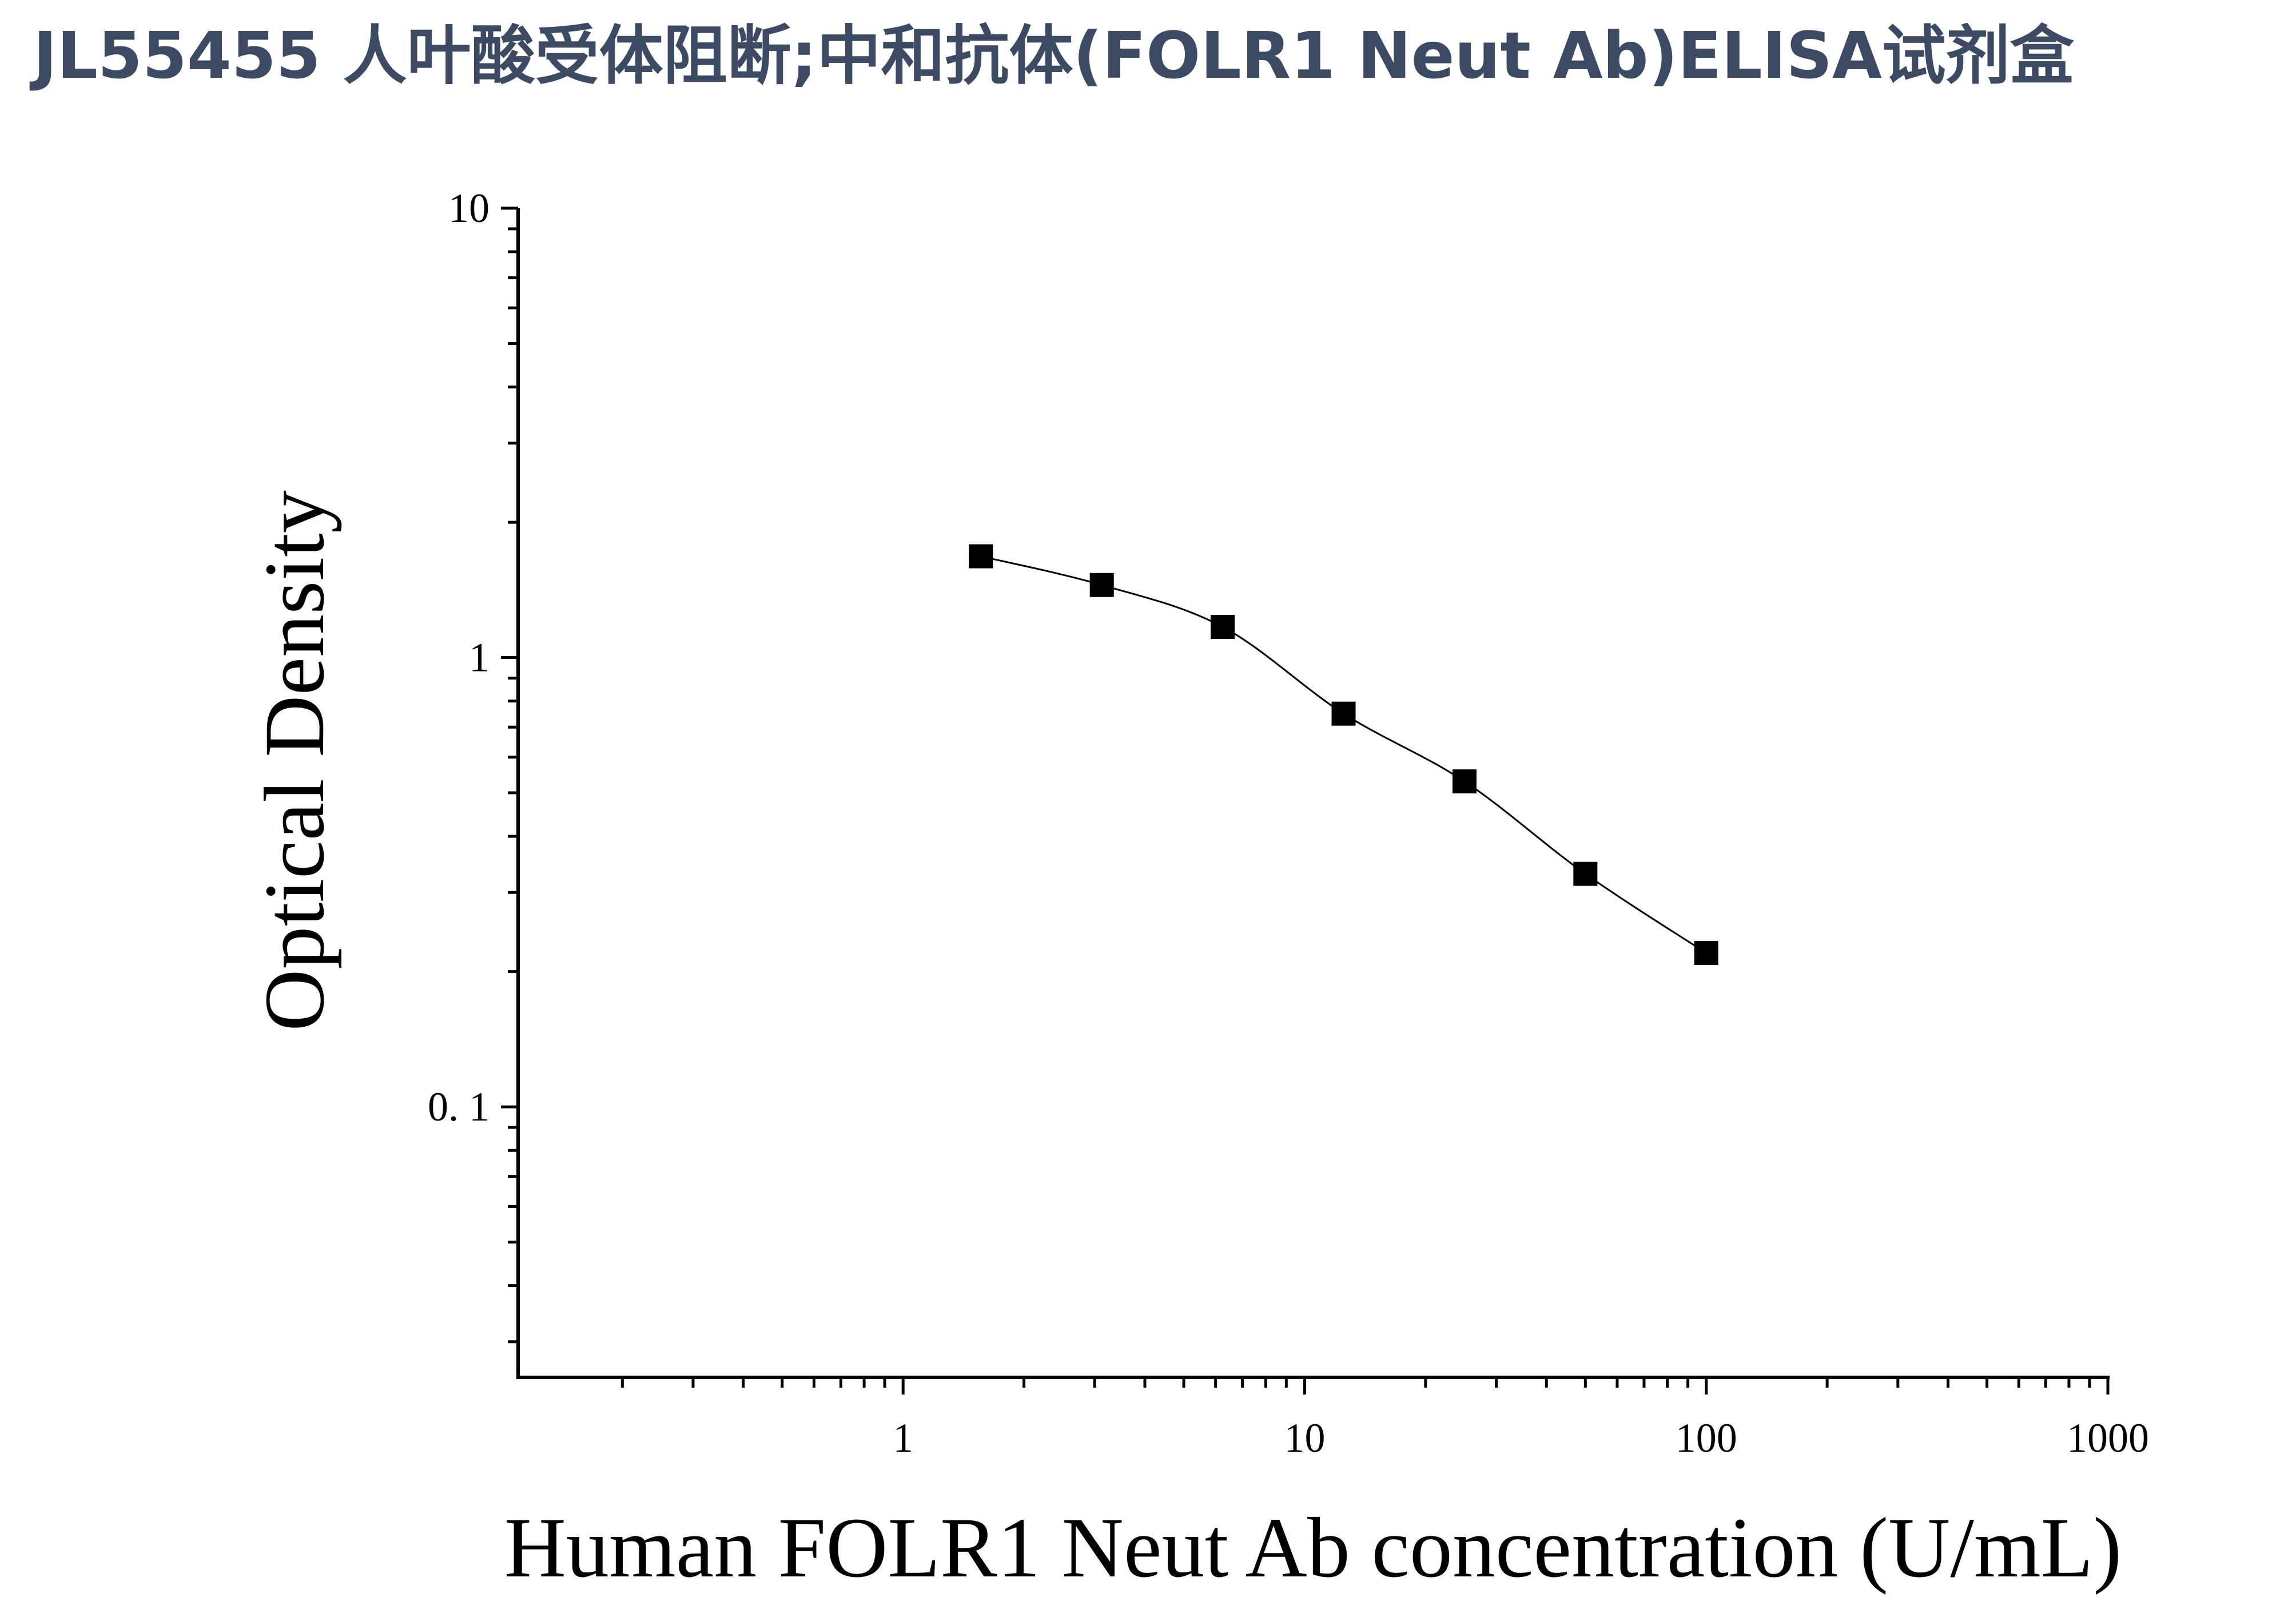  Describe the element at coordinates (1706, 1438) in the screenshot. I see `x-tick-label: 100` at that location.